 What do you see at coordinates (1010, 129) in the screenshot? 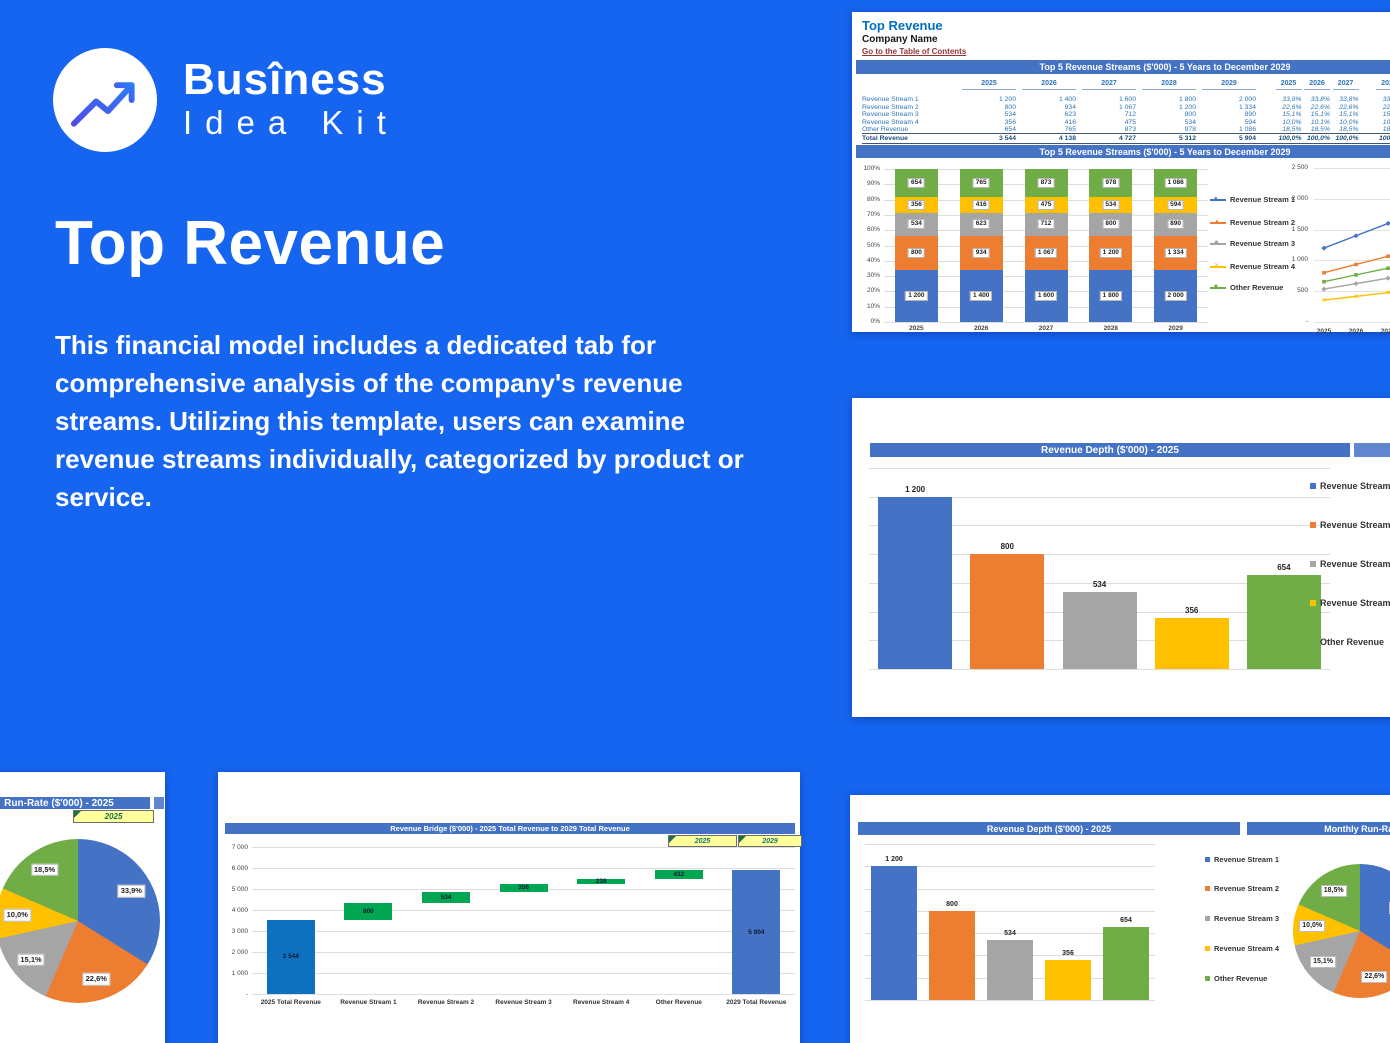
I see `cell-value: 654` at bounding box center [1010, 129].